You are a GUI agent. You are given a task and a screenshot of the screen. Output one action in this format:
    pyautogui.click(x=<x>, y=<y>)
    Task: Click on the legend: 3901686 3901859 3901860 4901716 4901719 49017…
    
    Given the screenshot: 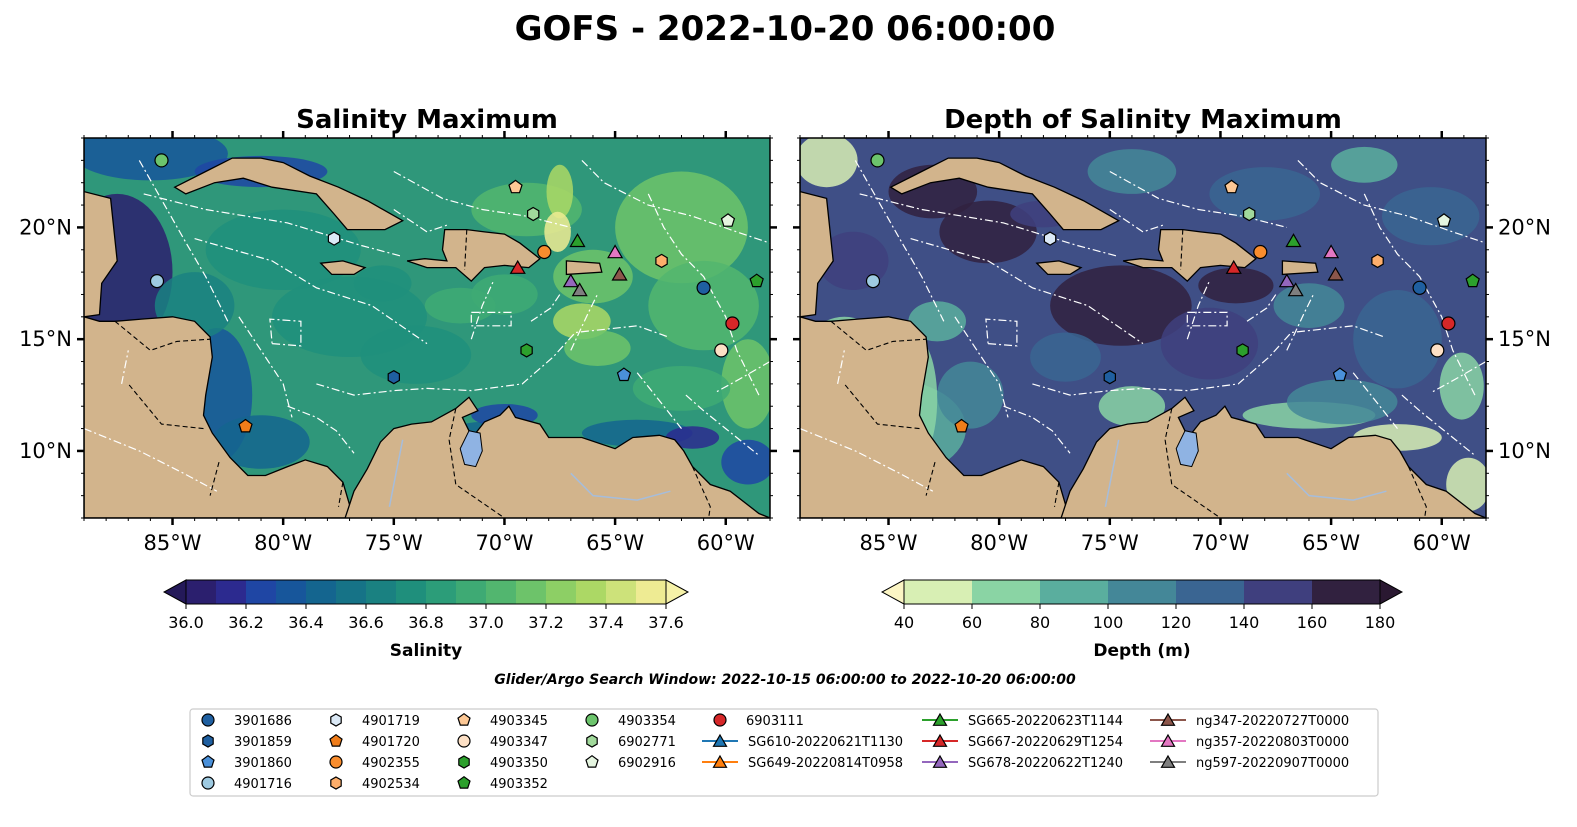 What is the action you would take?
    pyautogui.click(x=775, y=752)
    